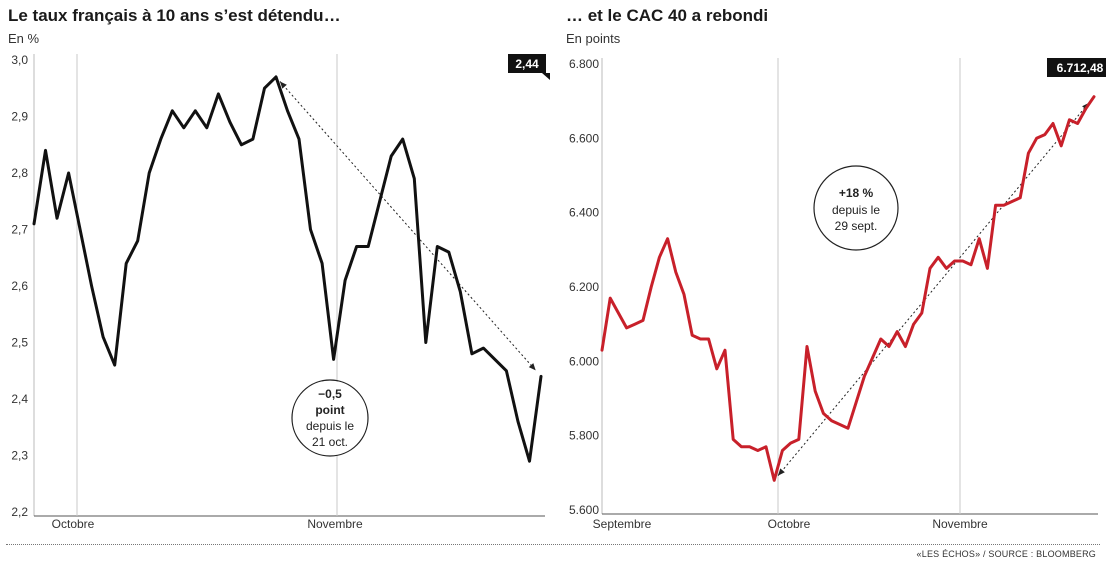  Describe the element at coordinates (584, 510) in the screenshot. I see `y-tick-label: 5.600` at that location.